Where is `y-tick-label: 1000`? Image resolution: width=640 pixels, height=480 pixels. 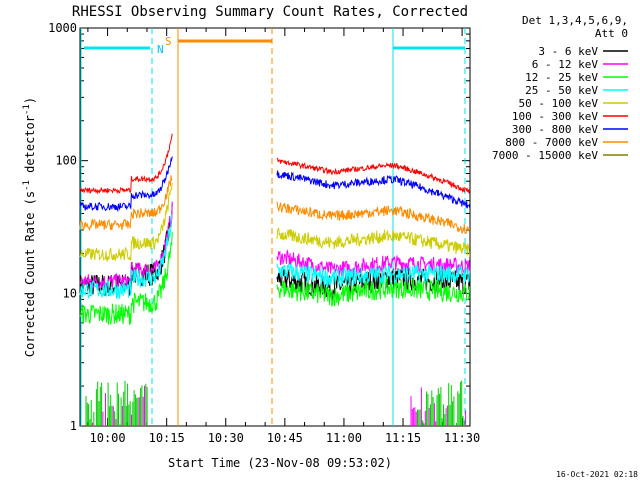
y-tick-label: 1000 is located at coordinates (62, 28).